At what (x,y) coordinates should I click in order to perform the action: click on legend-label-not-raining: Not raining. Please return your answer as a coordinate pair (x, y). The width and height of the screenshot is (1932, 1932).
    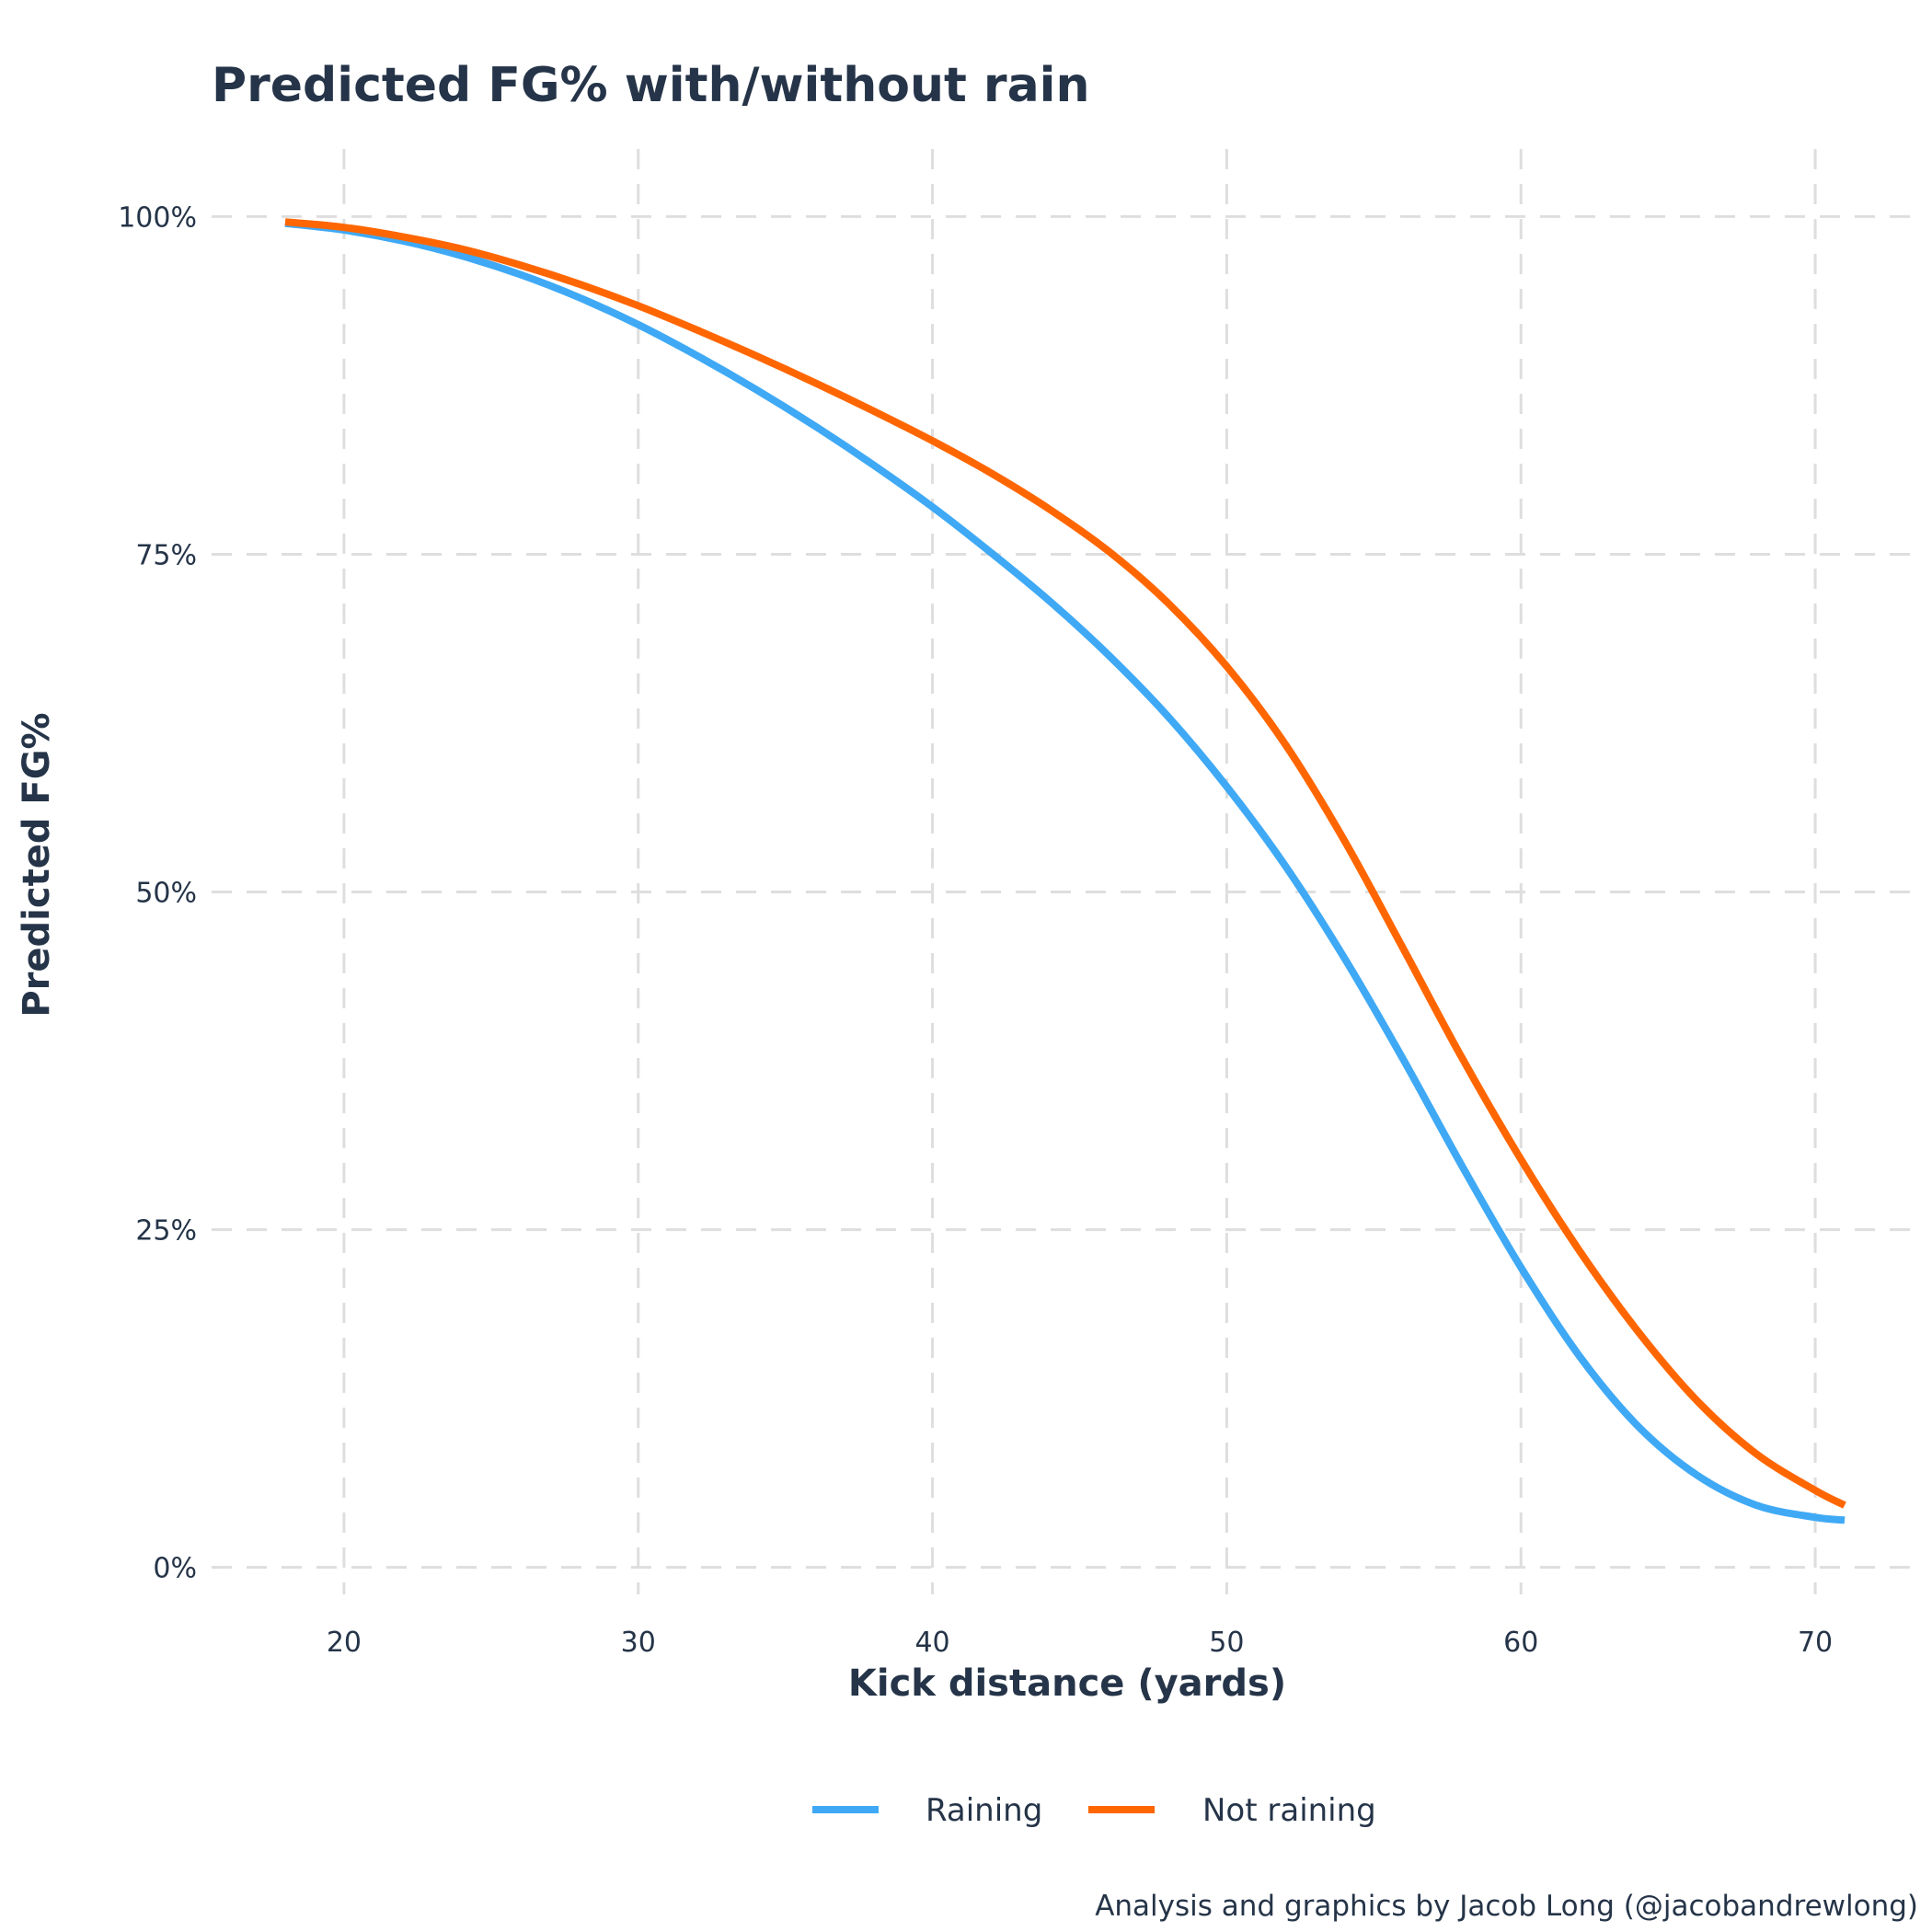
    Looking at the image, I should click on (1289, 1810).